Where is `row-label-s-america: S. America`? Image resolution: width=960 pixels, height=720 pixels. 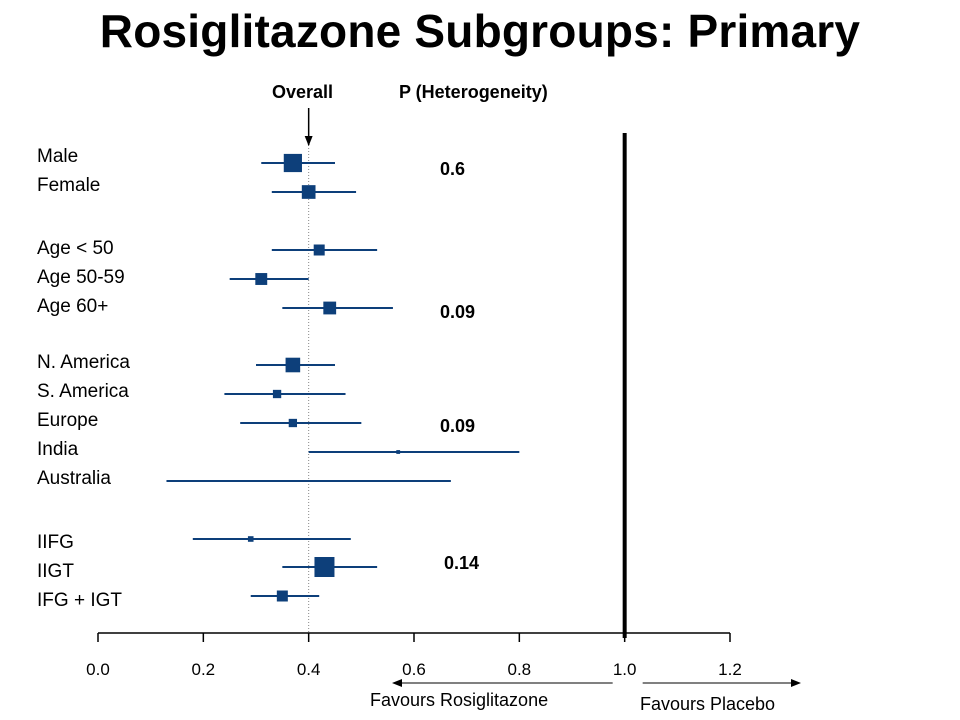 row-label-s-america: S. America is located at coordinates (83, 391).